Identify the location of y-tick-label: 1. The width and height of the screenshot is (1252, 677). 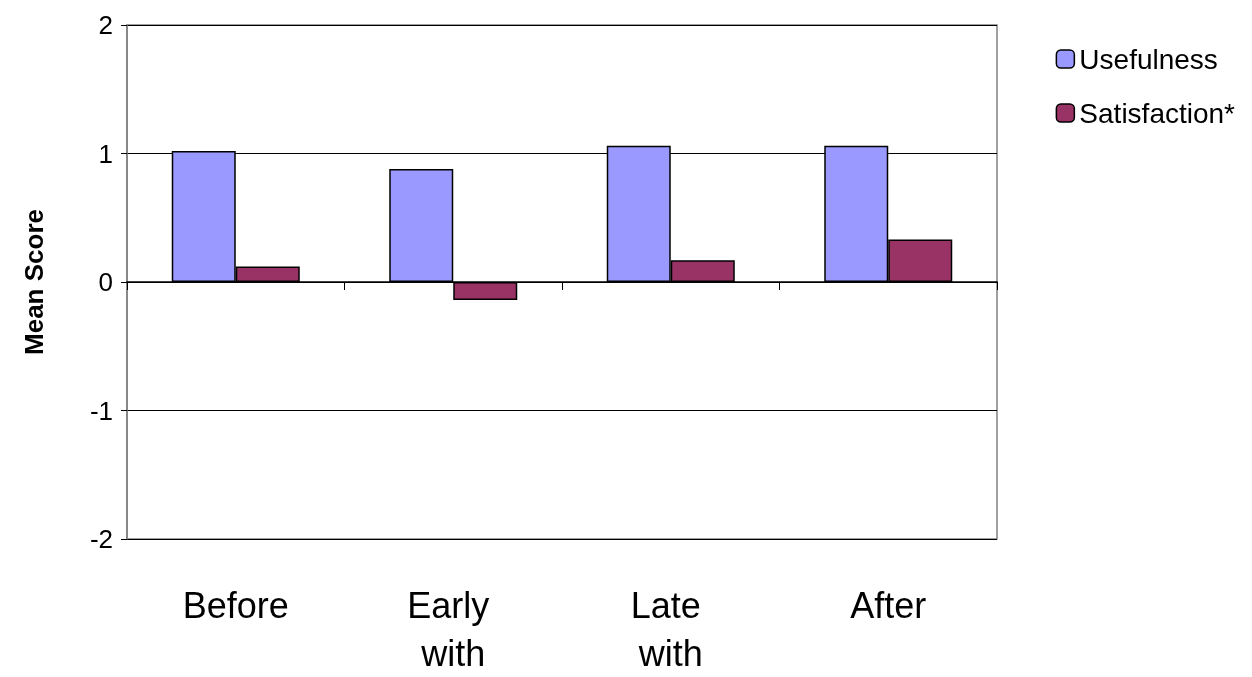
(105, 153).